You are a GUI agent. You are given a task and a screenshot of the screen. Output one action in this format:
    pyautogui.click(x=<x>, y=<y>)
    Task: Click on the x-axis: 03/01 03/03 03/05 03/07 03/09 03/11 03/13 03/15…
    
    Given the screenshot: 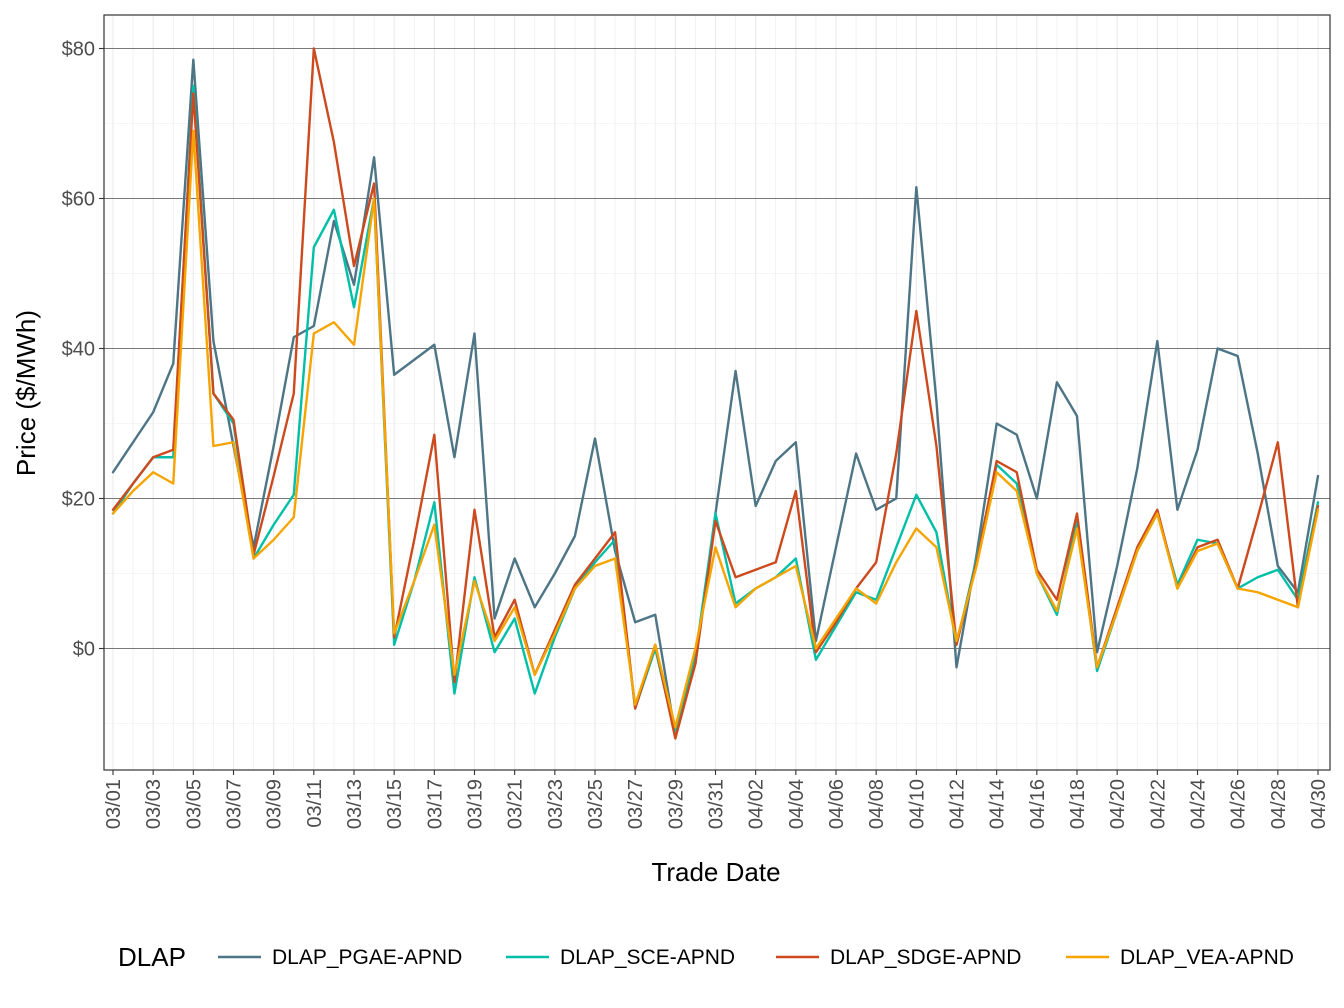 What is the action you would take?
    pyautogui.click(x=716, y=799)
    